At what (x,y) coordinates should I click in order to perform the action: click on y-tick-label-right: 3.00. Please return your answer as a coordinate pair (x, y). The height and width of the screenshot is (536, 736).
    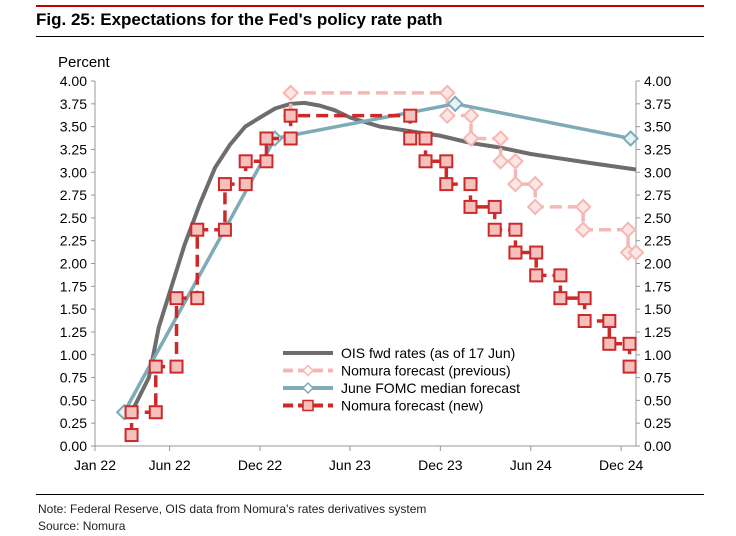
    Looking at the image, I should click on (657, 172).